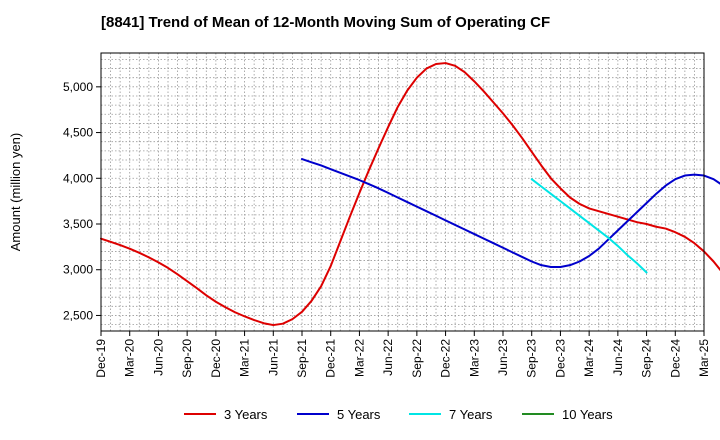  I want to click on x-tick-label: Jun-24, so click(618, 357).